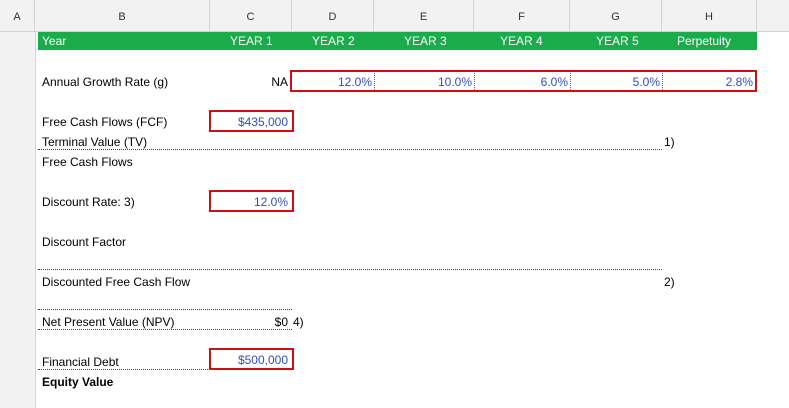  What do you see at coordinates (298, 322) in the screenshot?
I see `npv-note: 4)` at bounding box center [298, 322].